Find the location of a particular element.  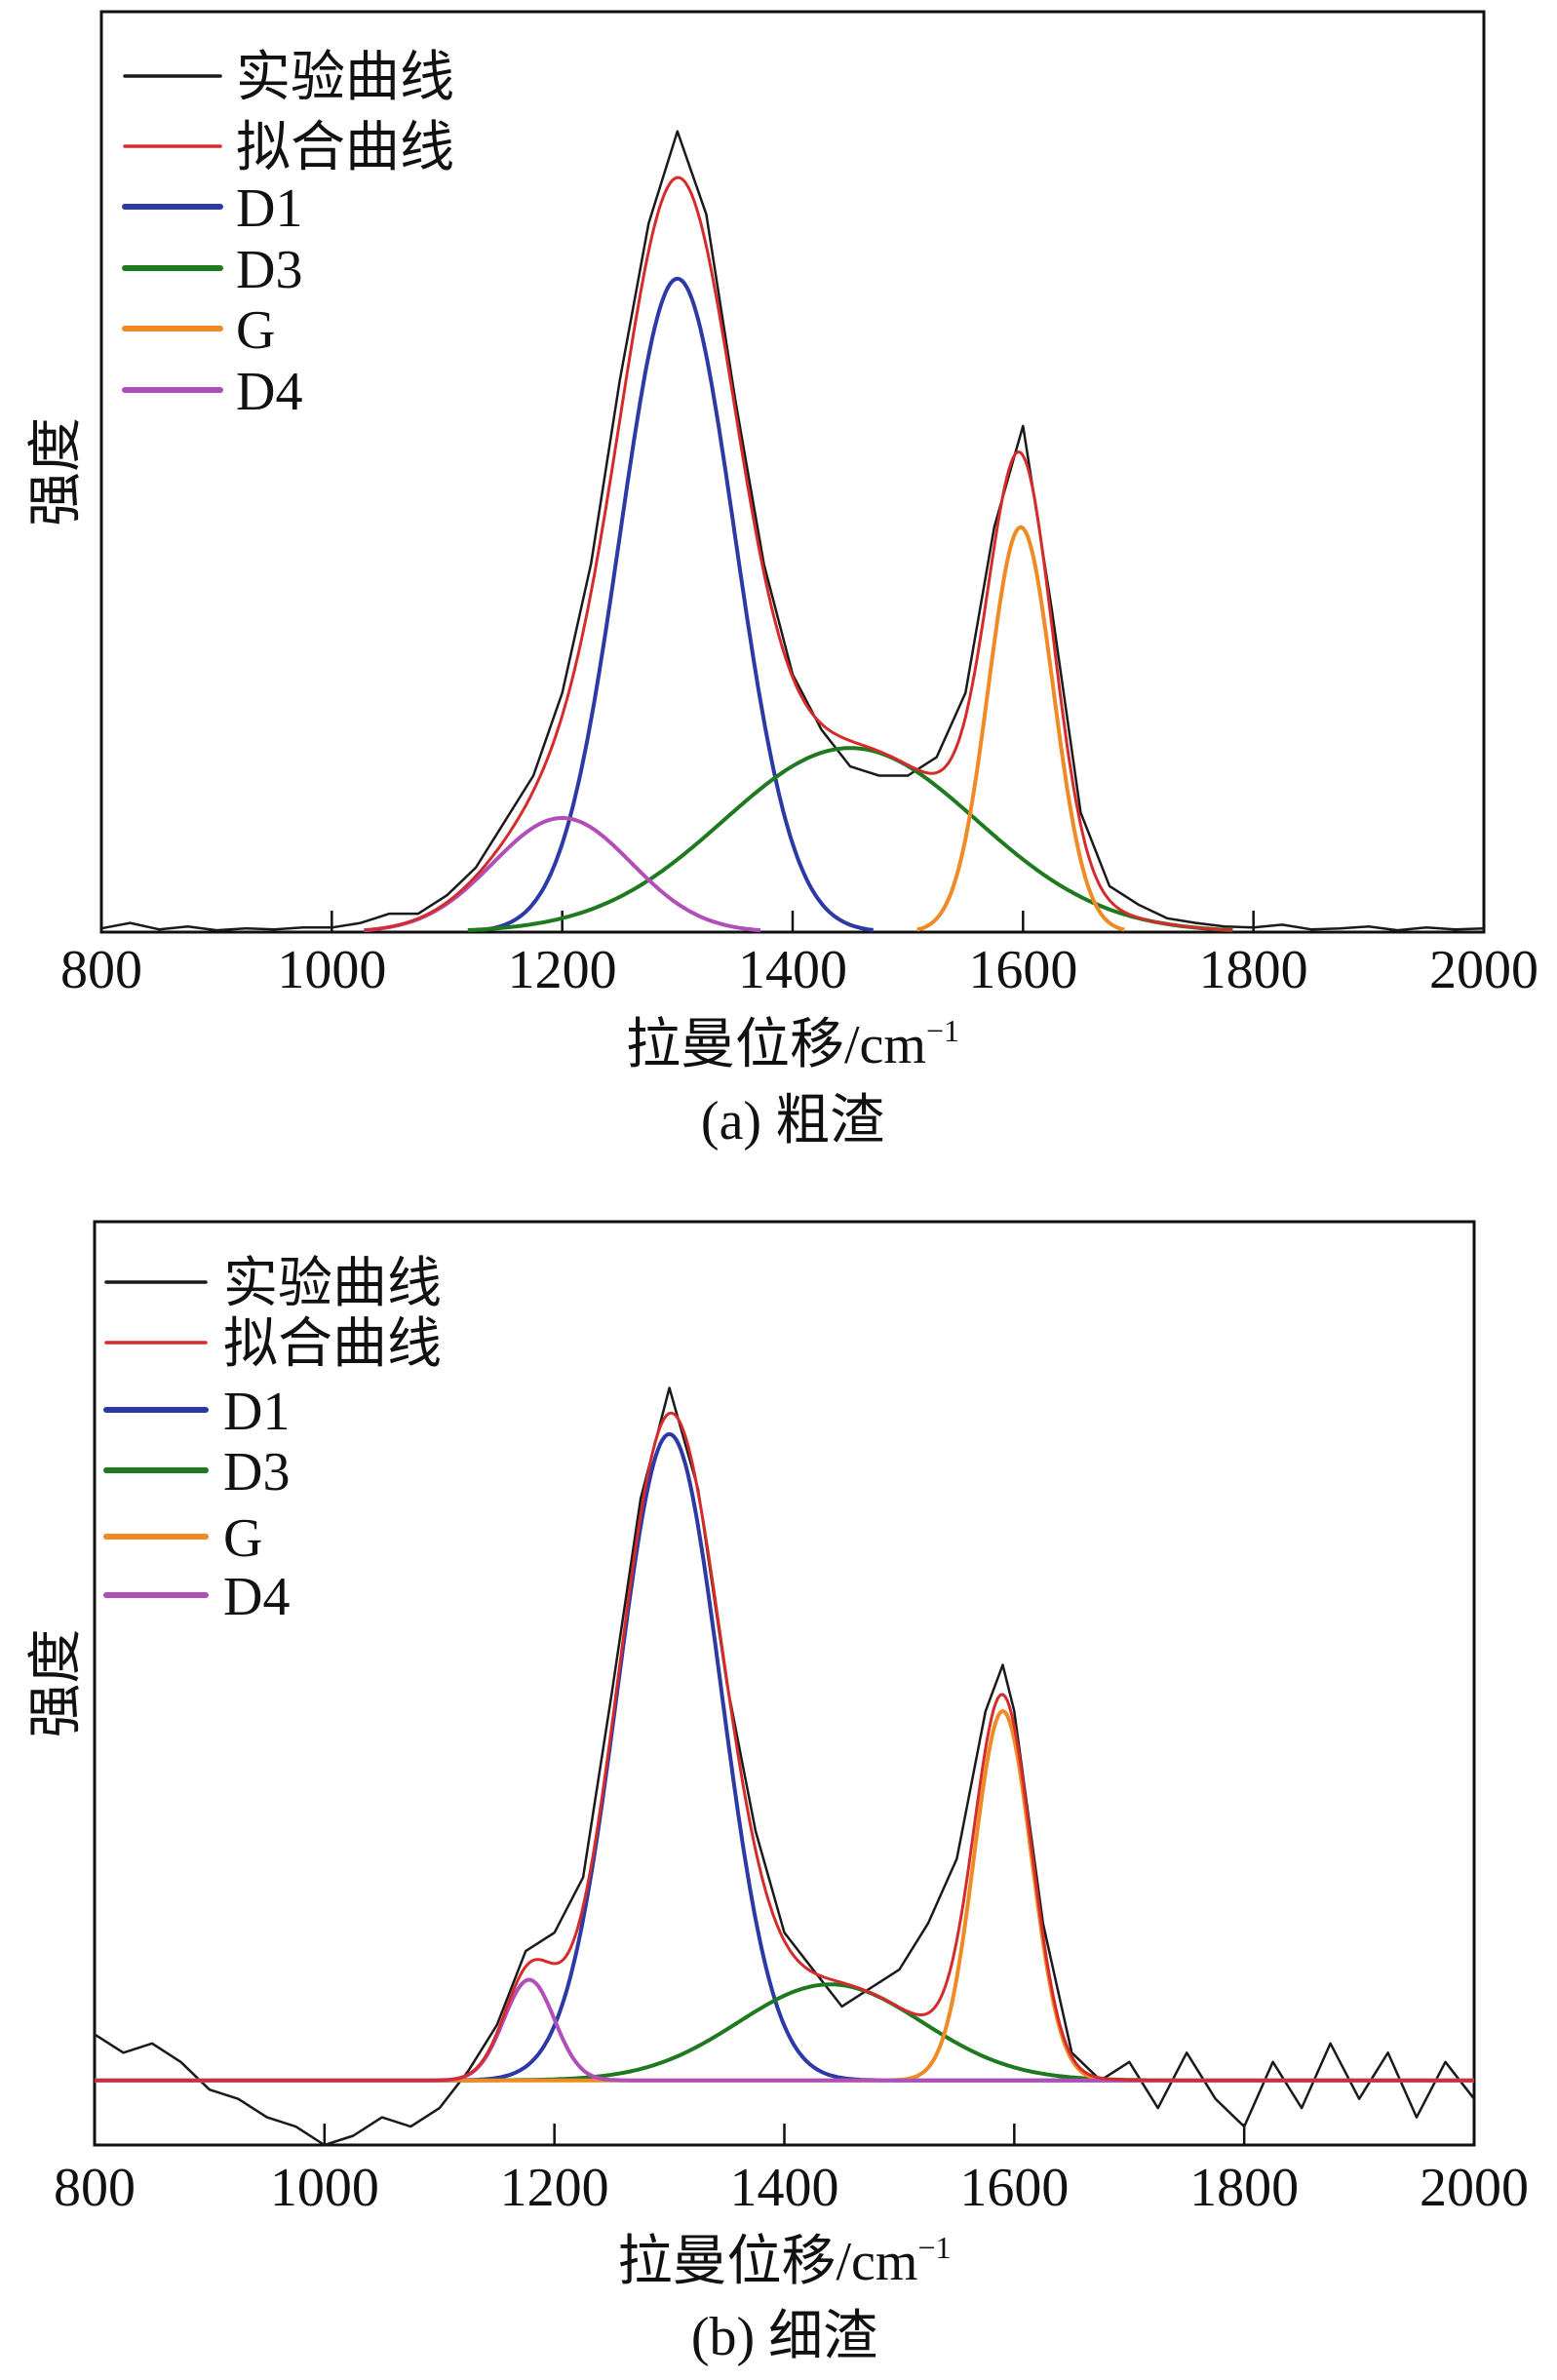

series-d1 is located at coordinates (678, 604).